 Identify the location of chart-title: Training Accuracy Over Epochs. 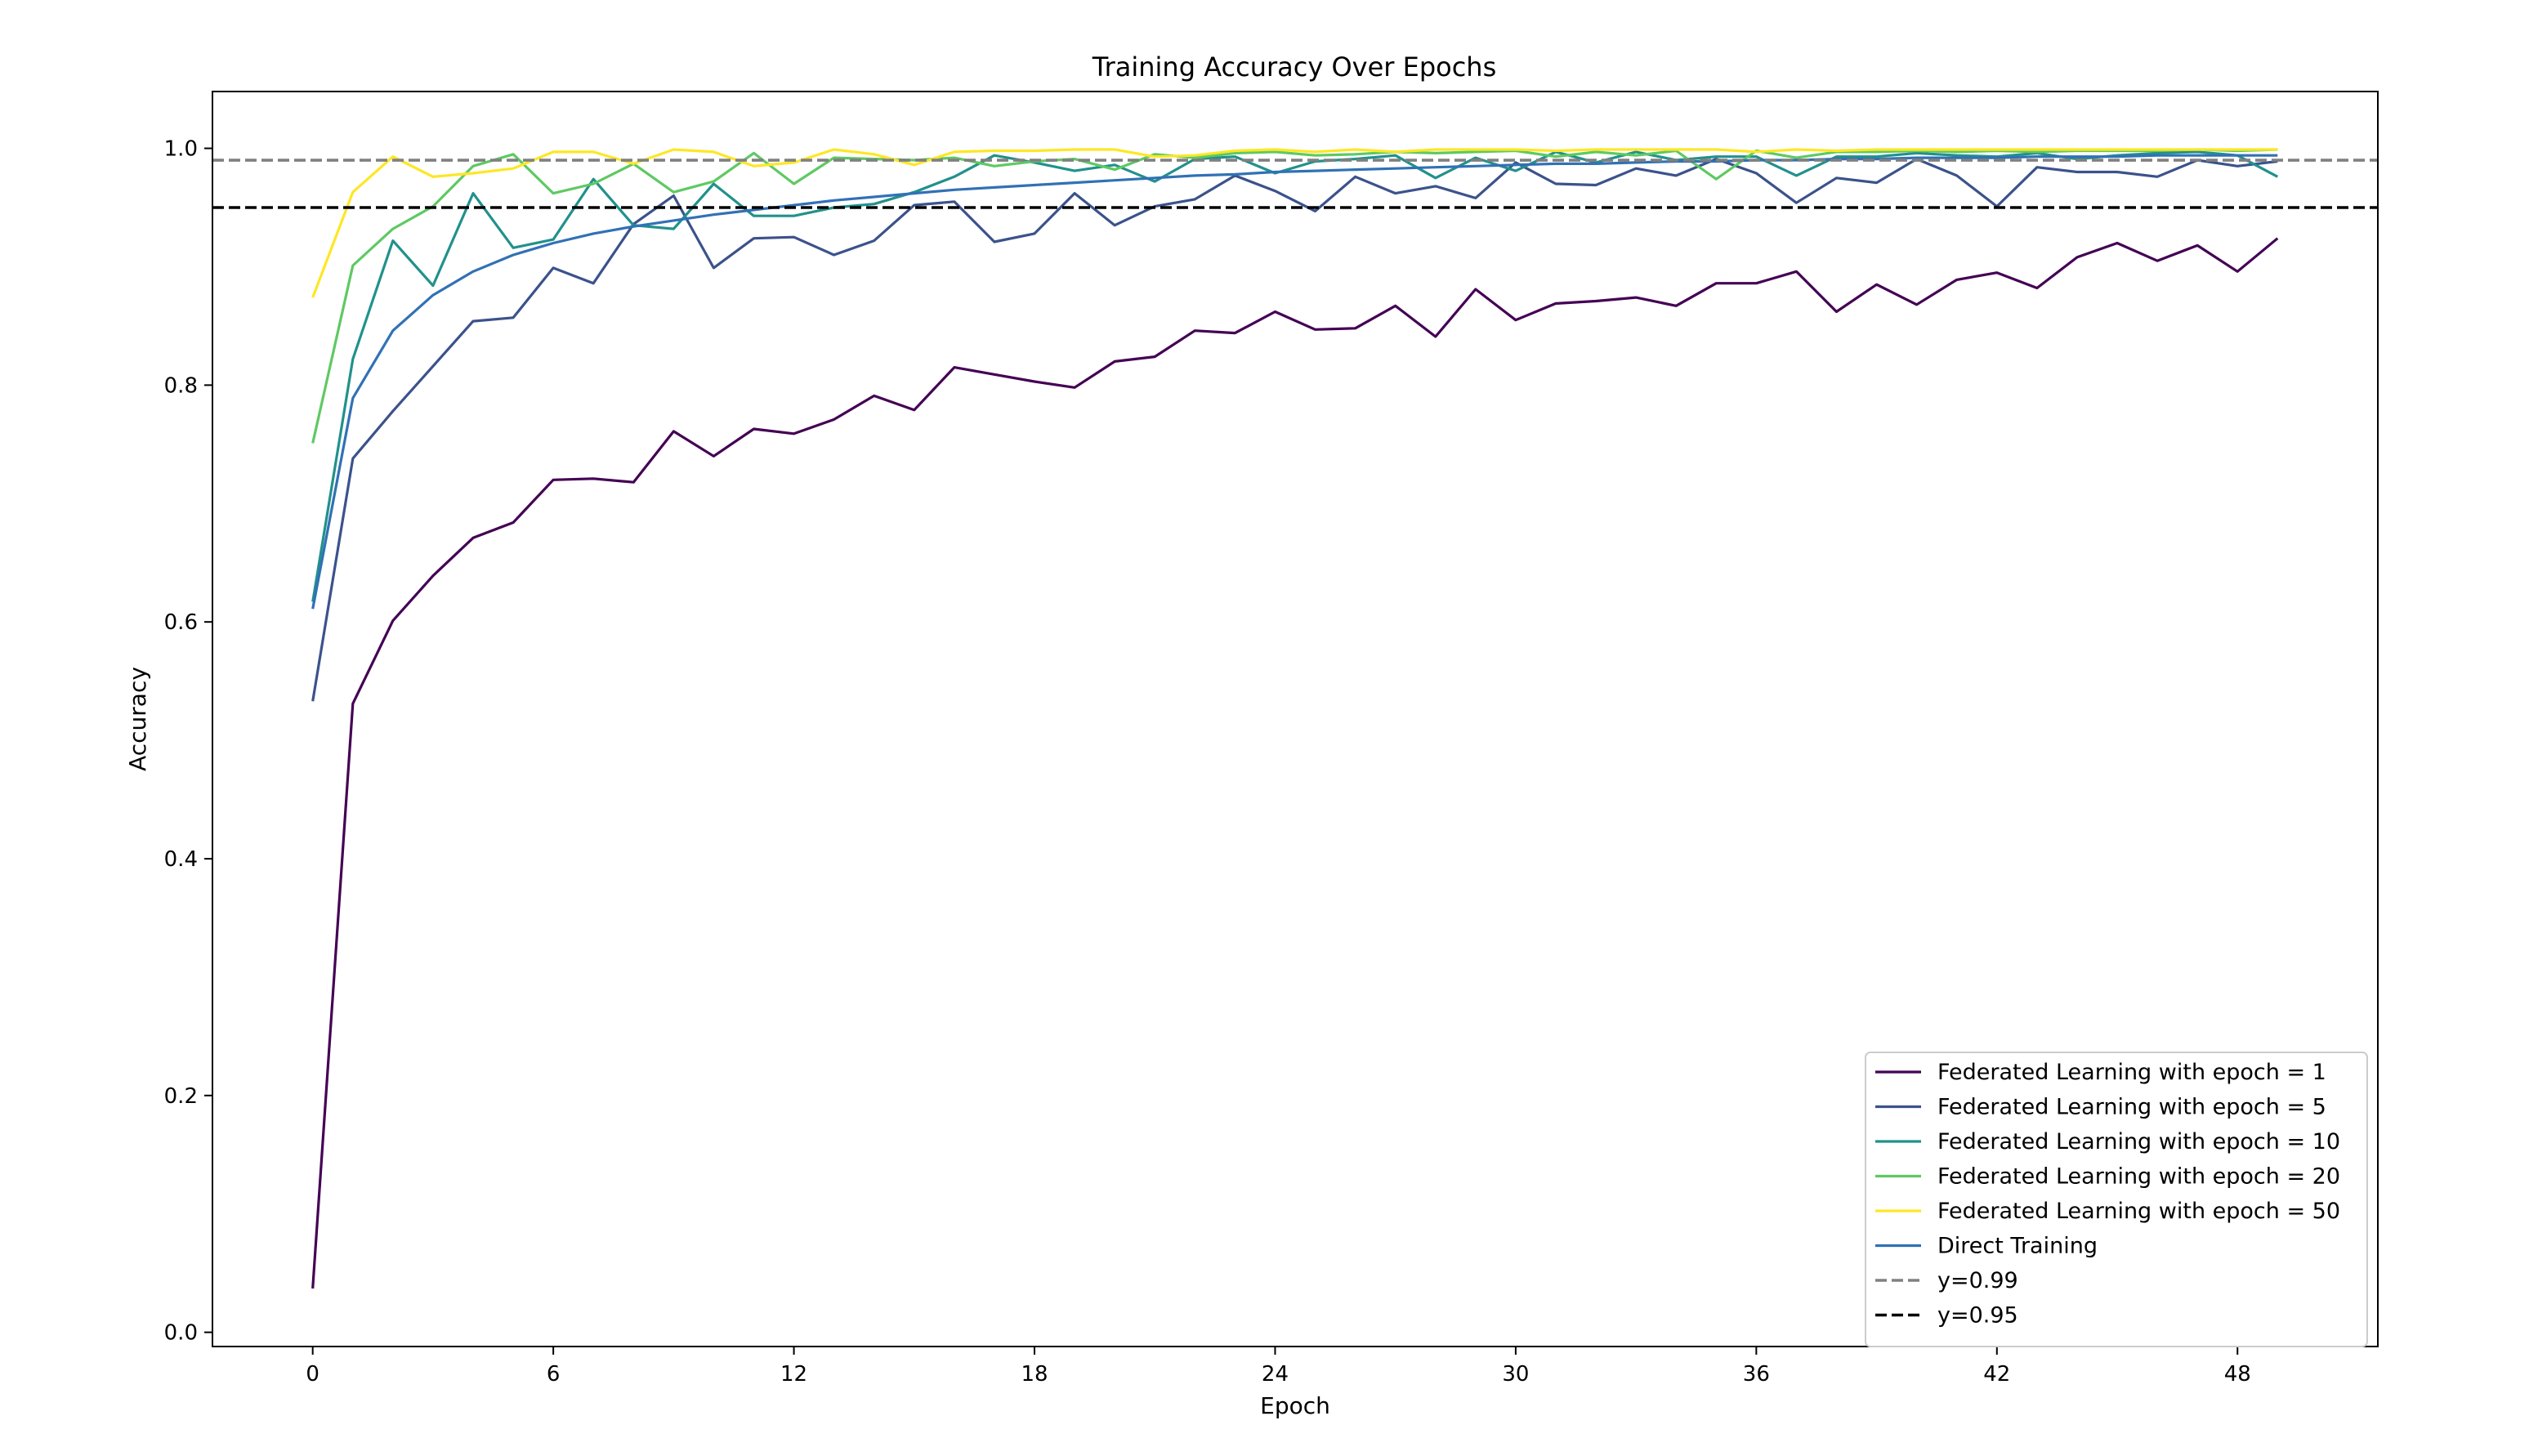
(1294, 67).